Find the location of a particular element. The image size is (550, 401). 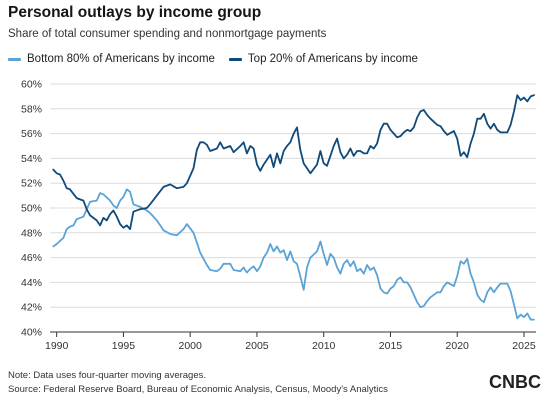

x-tick-label: 2005 is located at coordinates (257, 346).